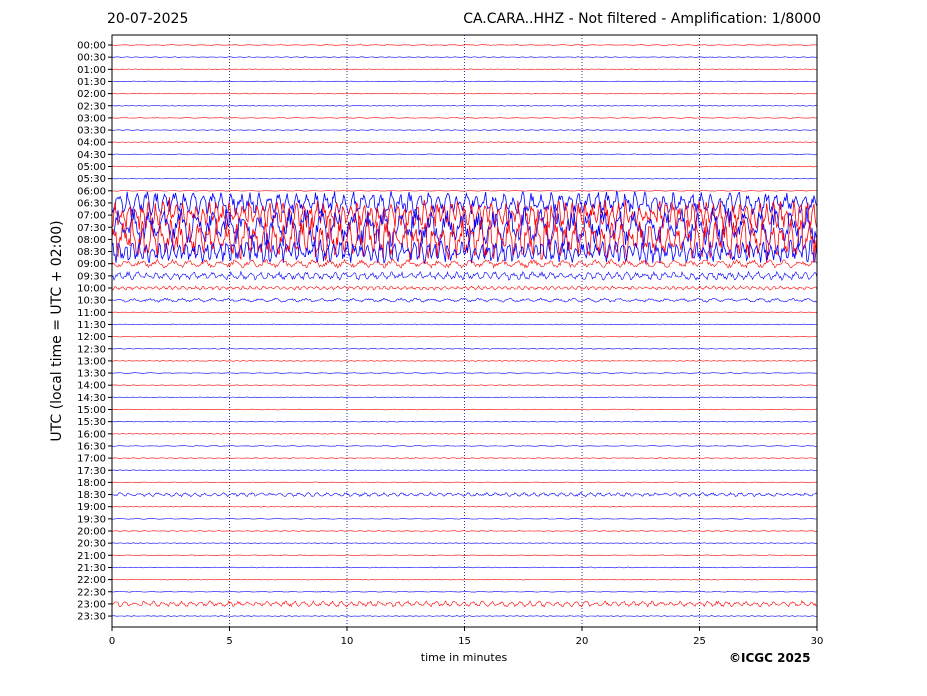 This screenshot has width=927, height=696. Describe the element at coordinates (91, 70) in the screenshot. I see `y-tick-label: 01:00` at that location.